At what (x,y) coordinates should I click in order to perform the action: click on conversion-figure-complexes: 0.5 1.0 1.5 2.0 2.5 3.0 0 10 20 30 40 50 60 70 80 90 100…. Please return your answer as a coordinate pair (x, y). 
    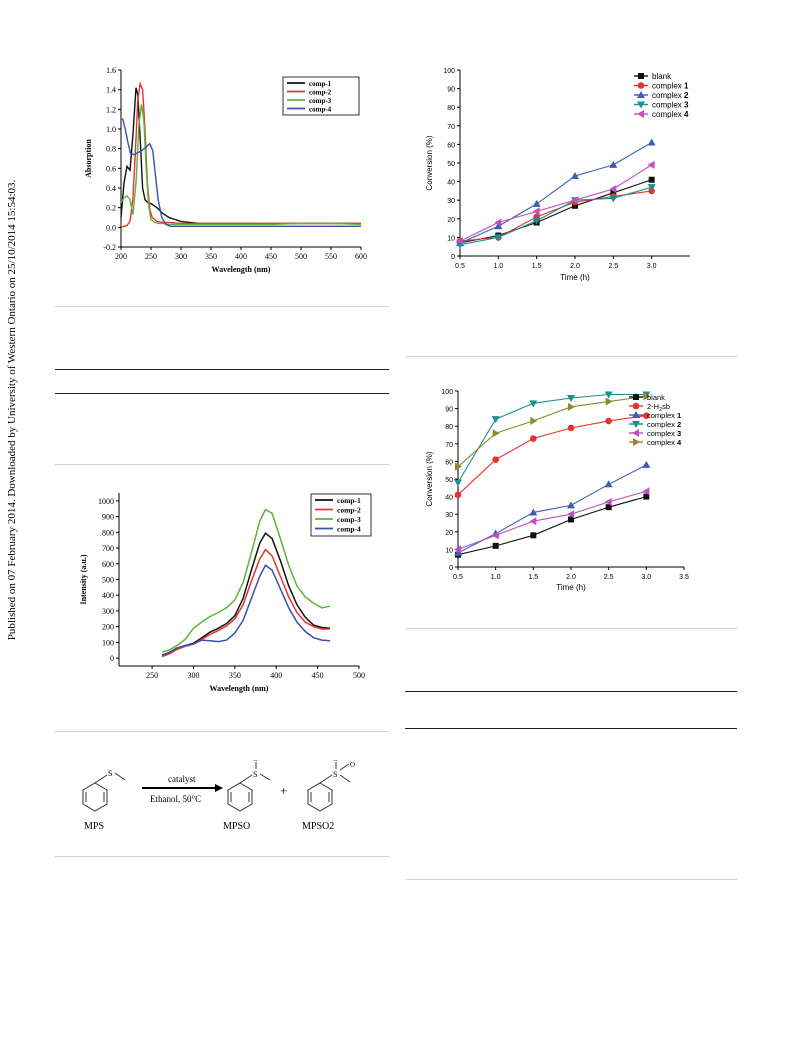
    Looking at the image, I should click on (565, 177).